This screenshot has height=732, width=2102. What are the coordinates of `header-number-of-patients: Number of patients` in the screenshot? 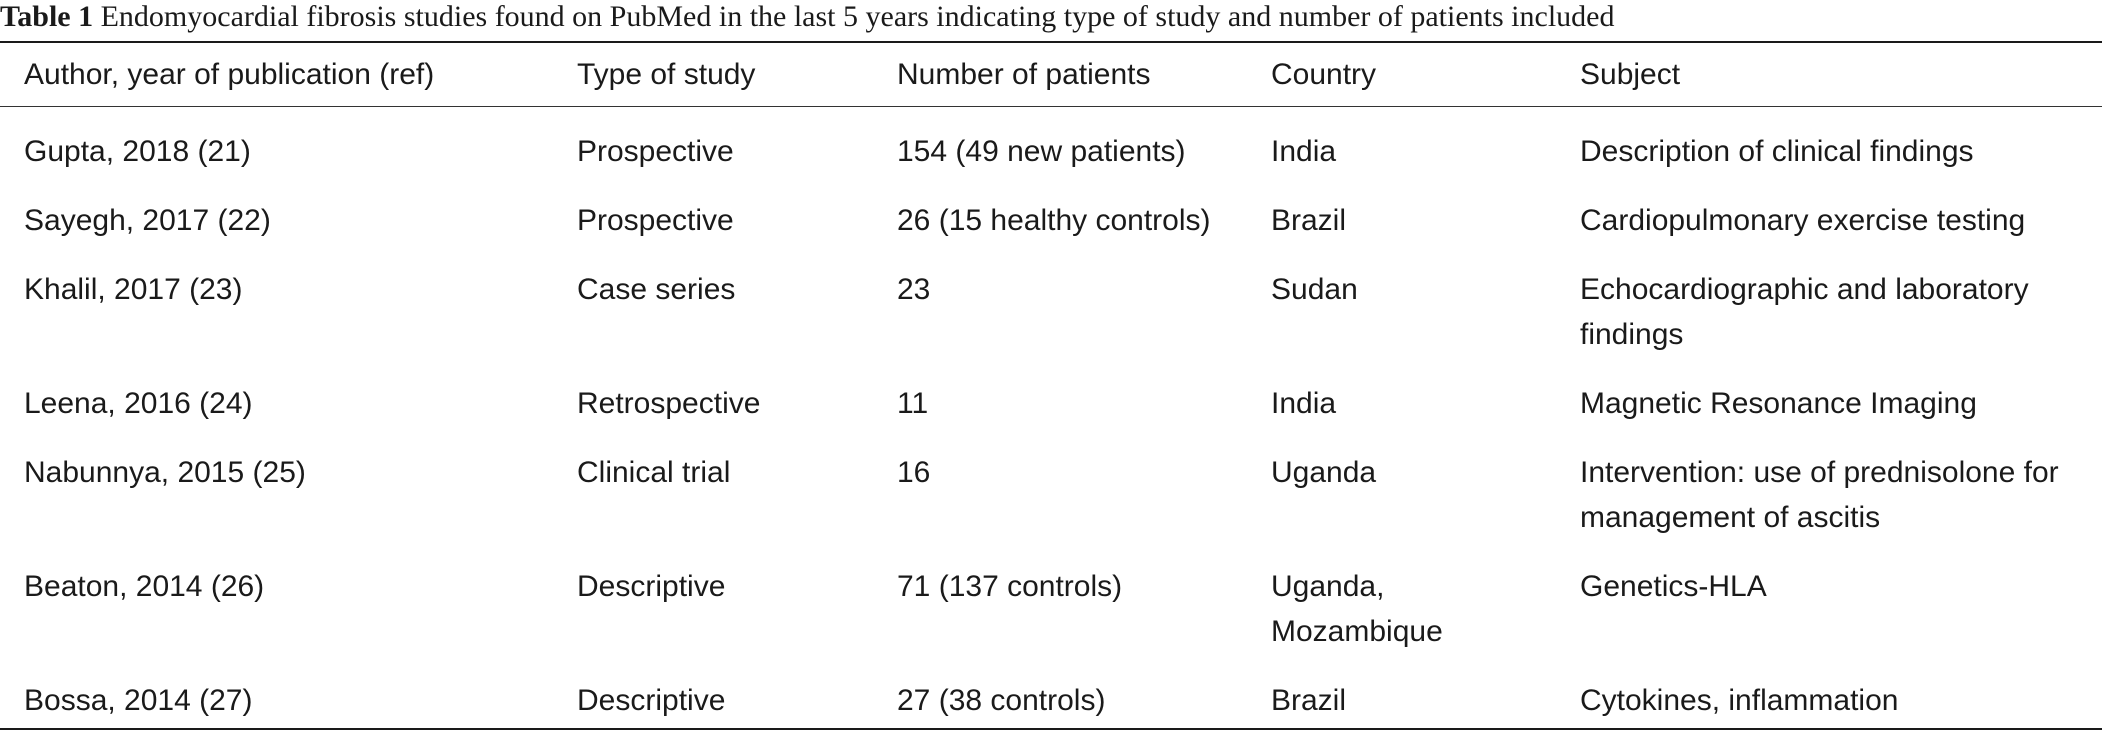 It's located at (1024, 74).